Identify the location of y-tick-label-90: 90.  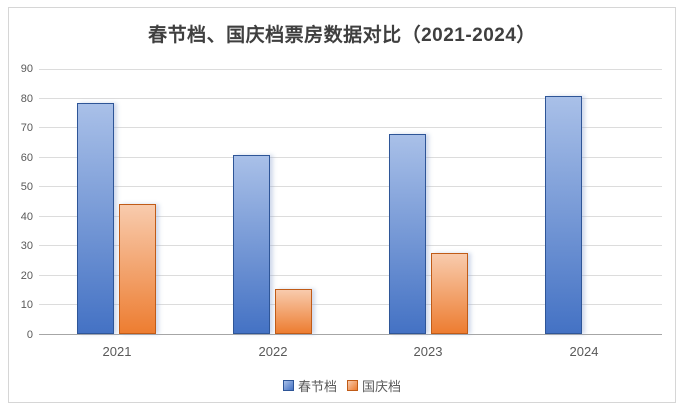
(26, 69).